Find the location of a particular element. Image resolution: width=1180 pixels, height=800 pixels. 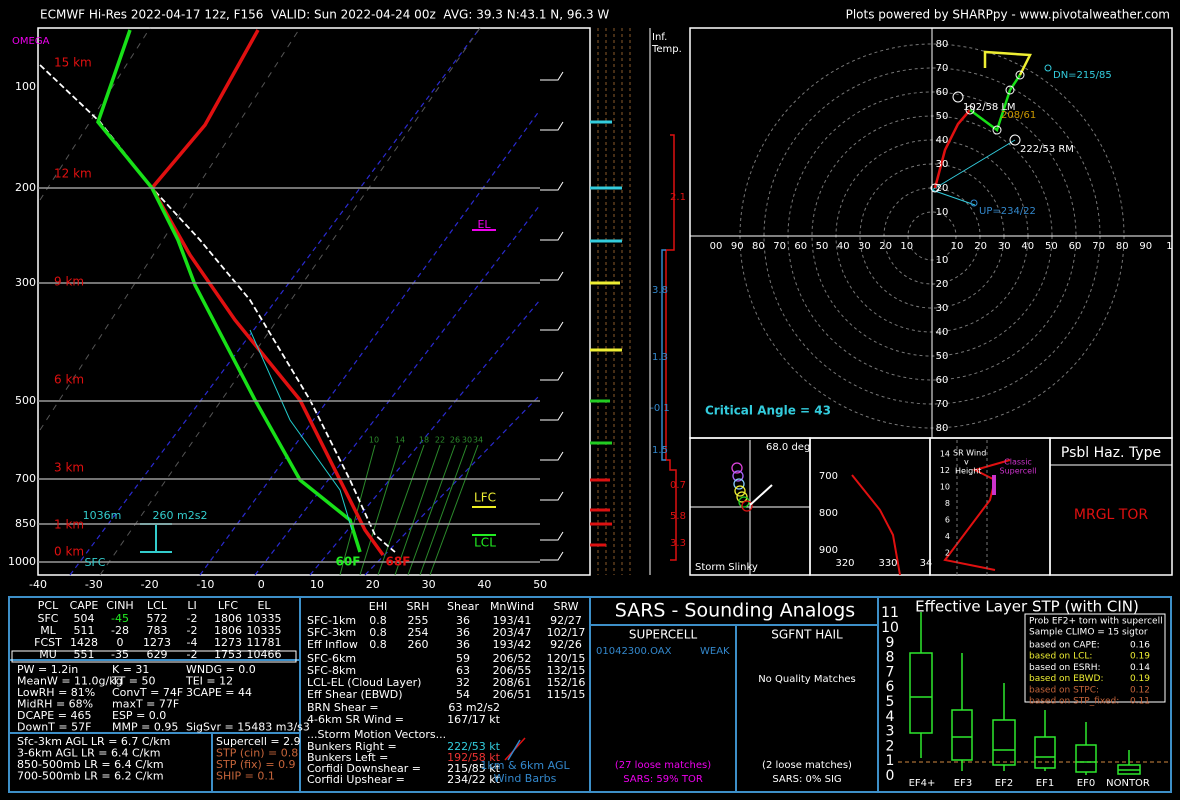

label: 63 is located at coordinates (463, 670).